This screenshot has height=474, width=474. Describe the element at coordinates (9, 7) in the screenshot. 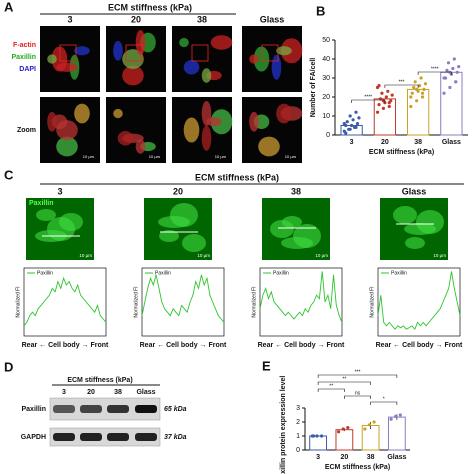

I see `panel-label: A` at that location.